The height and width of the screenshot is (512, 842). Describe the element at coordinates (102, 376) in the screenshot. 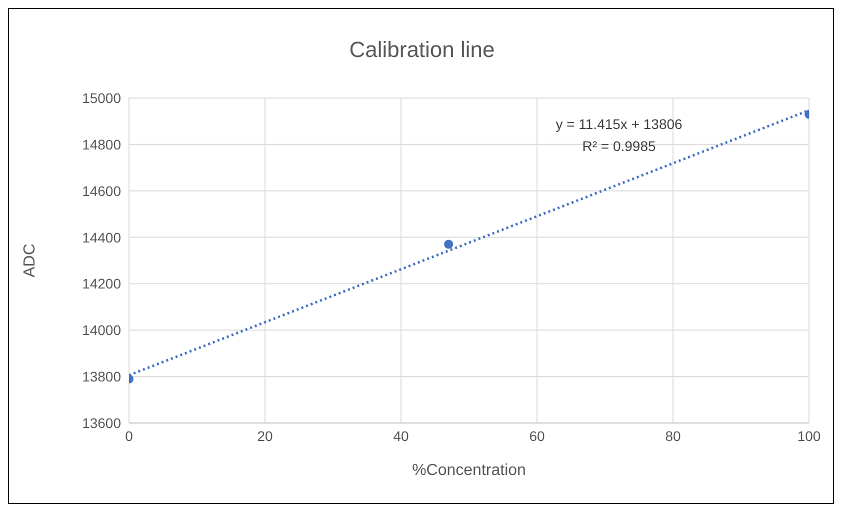

I see `y-tick-label: 13800` at that location.